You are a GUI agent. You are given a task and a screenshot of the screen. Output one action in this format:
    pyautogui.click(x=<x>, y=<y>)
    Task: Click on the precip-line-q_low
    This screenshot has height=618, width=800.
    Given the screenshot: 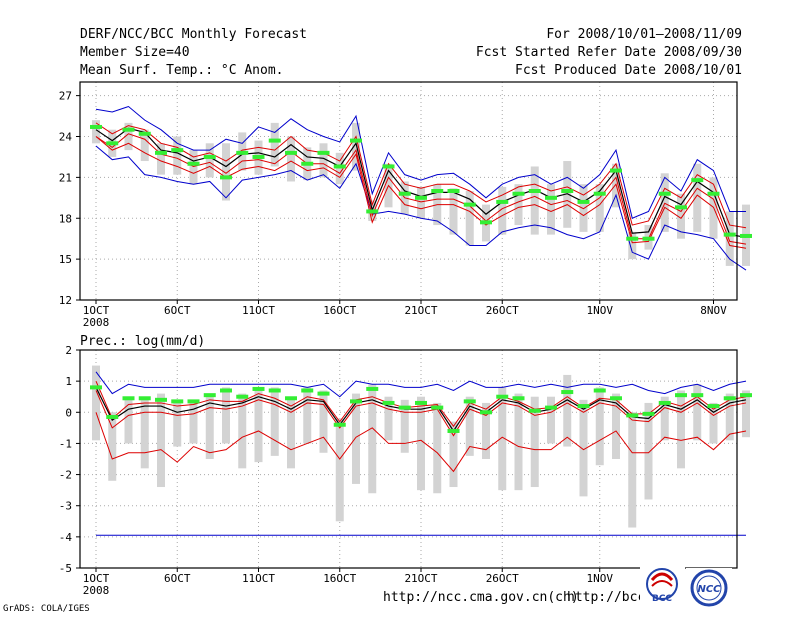 What is the action you would take?
    pyautogui.click(x=421, y=442)
    